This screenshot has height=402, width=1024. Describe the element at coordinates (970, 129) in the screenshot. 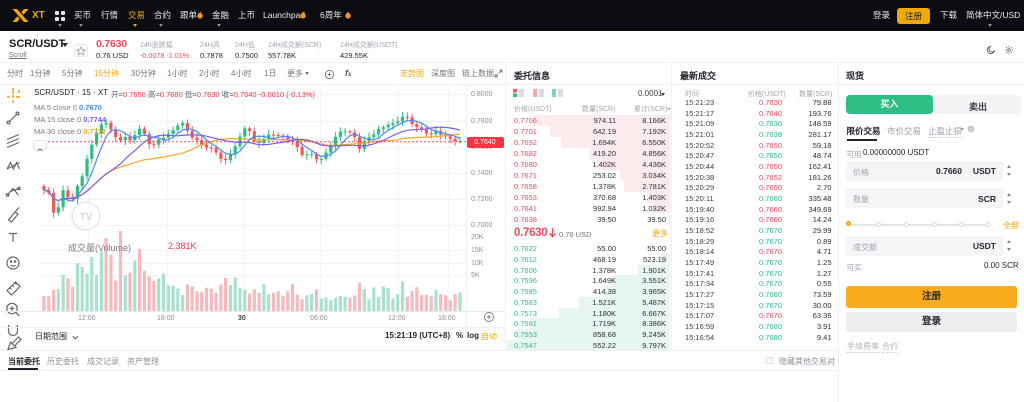

I see `svg-text: i` at that location.